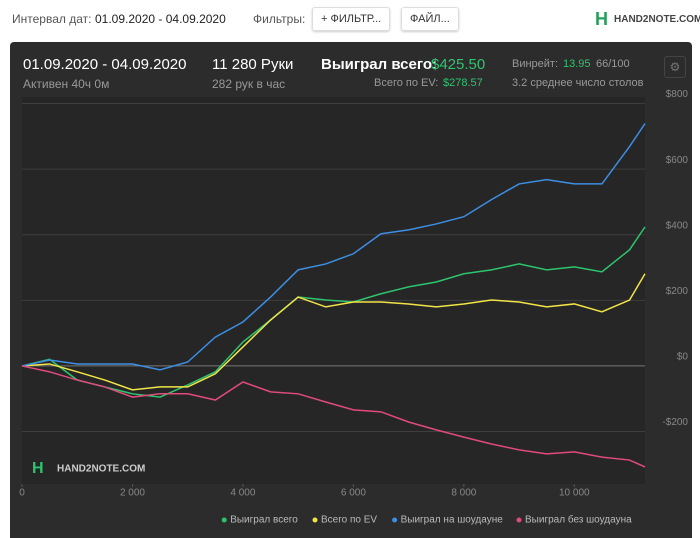  What do you see at coordinates (574, 493) in the screenshot?
I see `x-tick-label: 10 000` at bounding box center [574, 493].